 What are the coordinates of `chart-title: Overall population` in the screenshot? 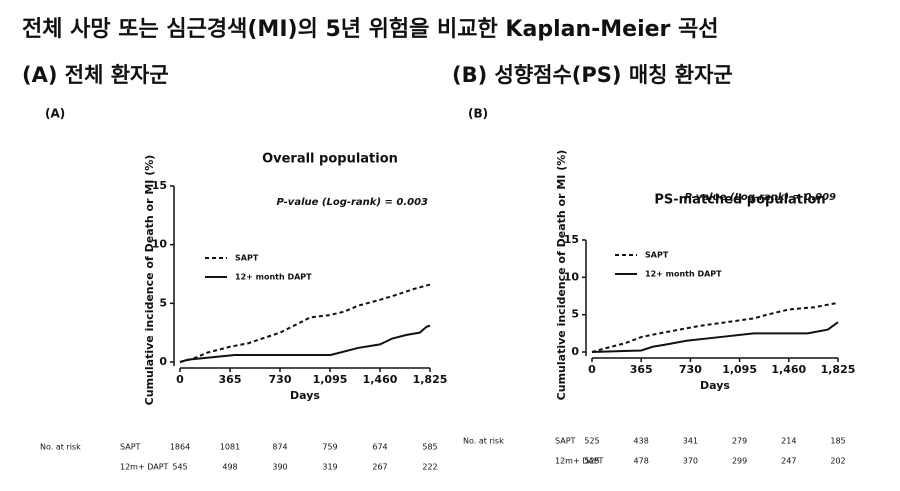 It's located at (330, 159).